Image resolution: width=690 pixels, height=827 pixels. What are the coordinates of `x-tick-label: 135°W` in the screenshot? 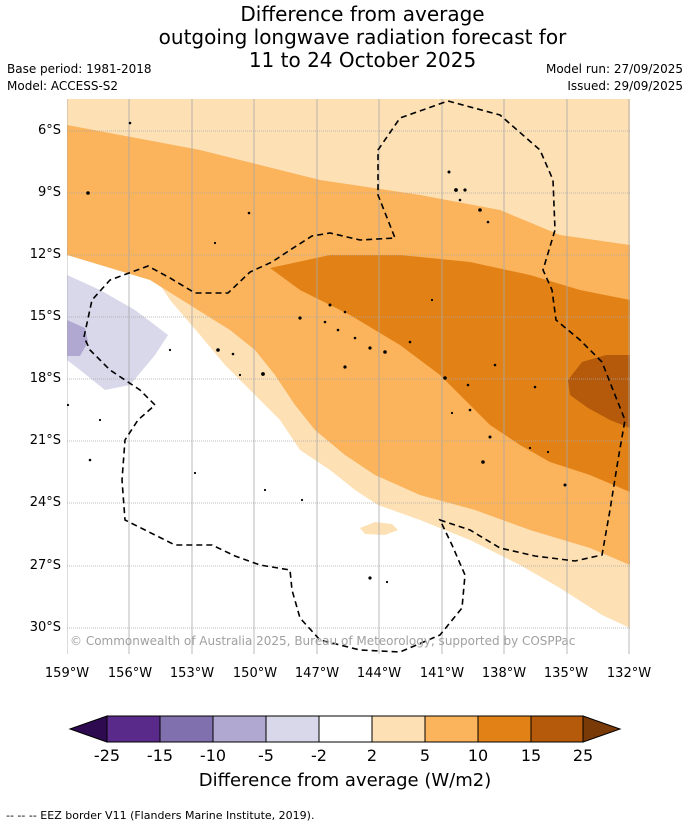 It's located at (566, 673).